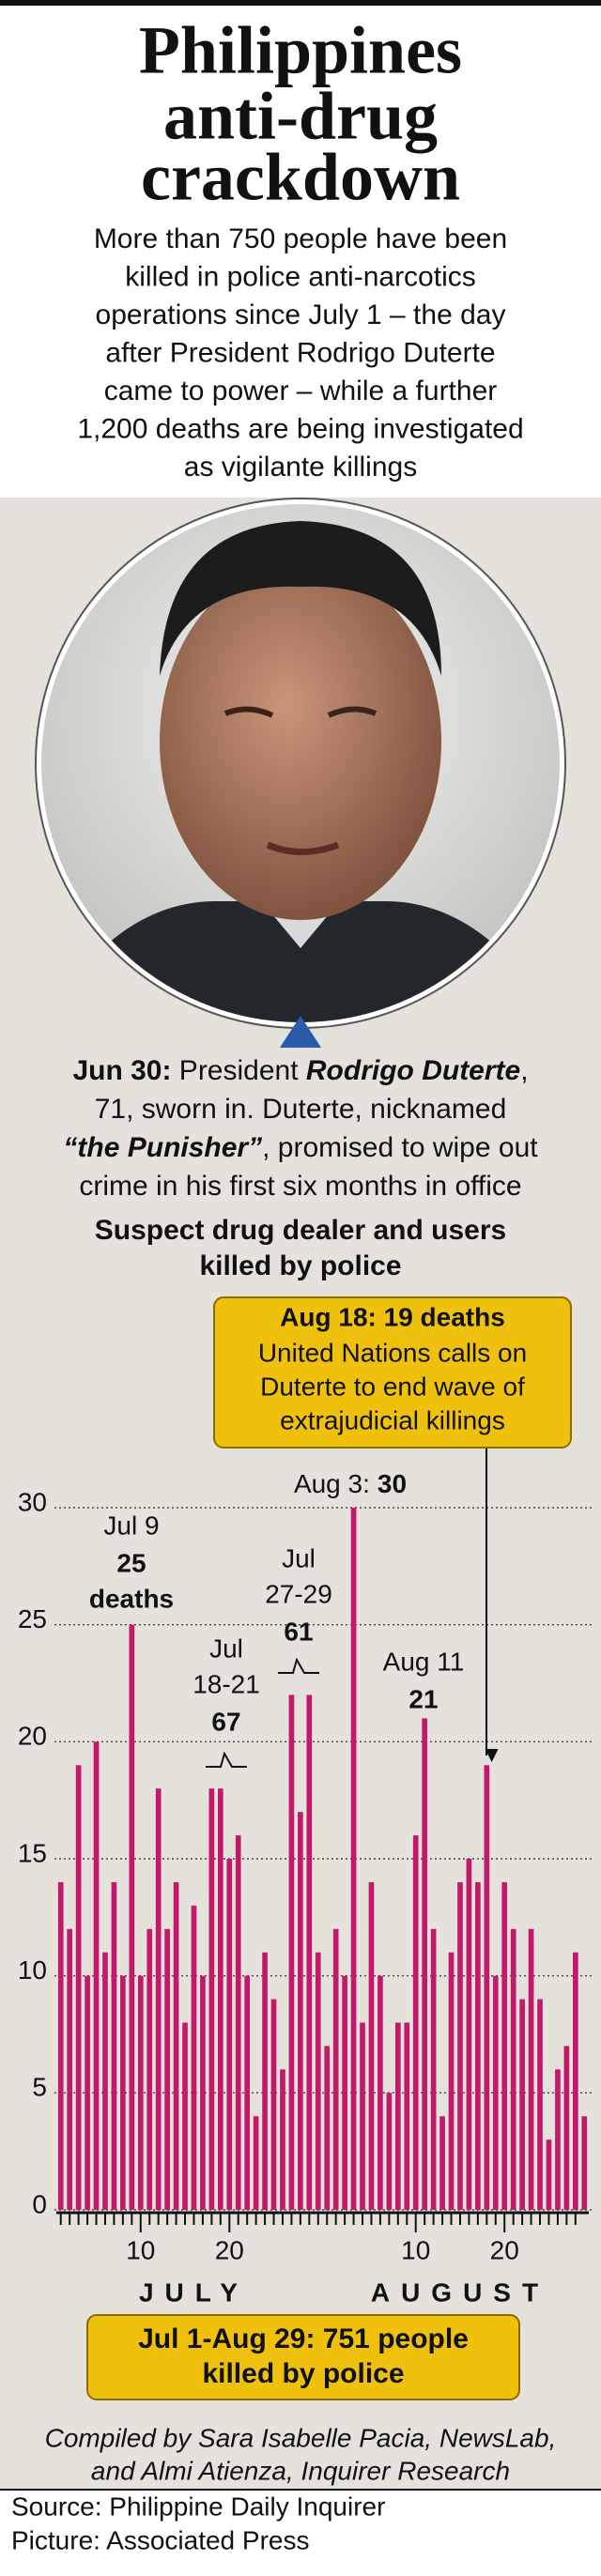 The height and width of the screenshot is (2576, 601). I want to click on month-label: AUGUST, so click(460, 2292).